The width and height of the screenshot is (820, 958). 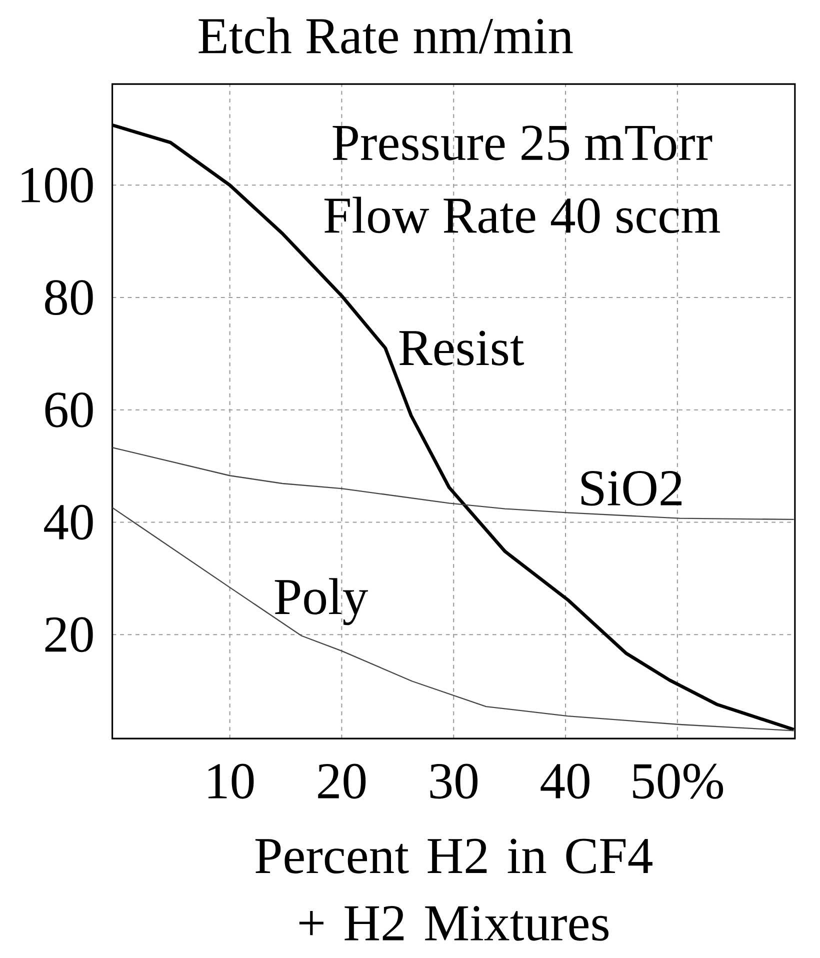 I want to click on annotation: Flow Rate 40 sccm, so click(x=522, y=215).